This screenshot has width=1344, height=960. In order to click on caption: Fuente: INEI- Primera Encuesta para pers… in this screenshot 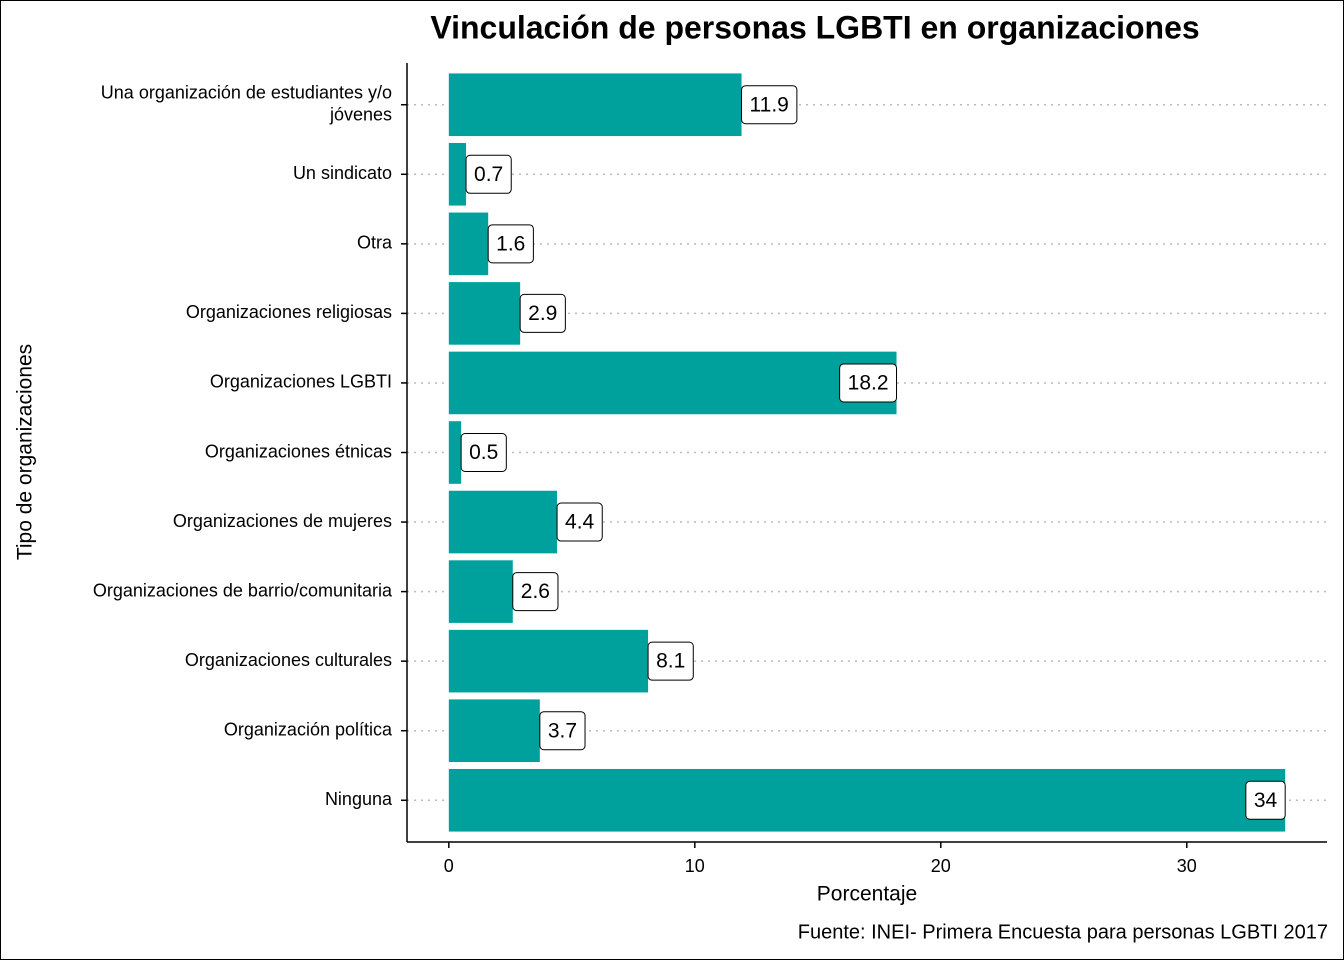, I will do `click(1063, 932)`.